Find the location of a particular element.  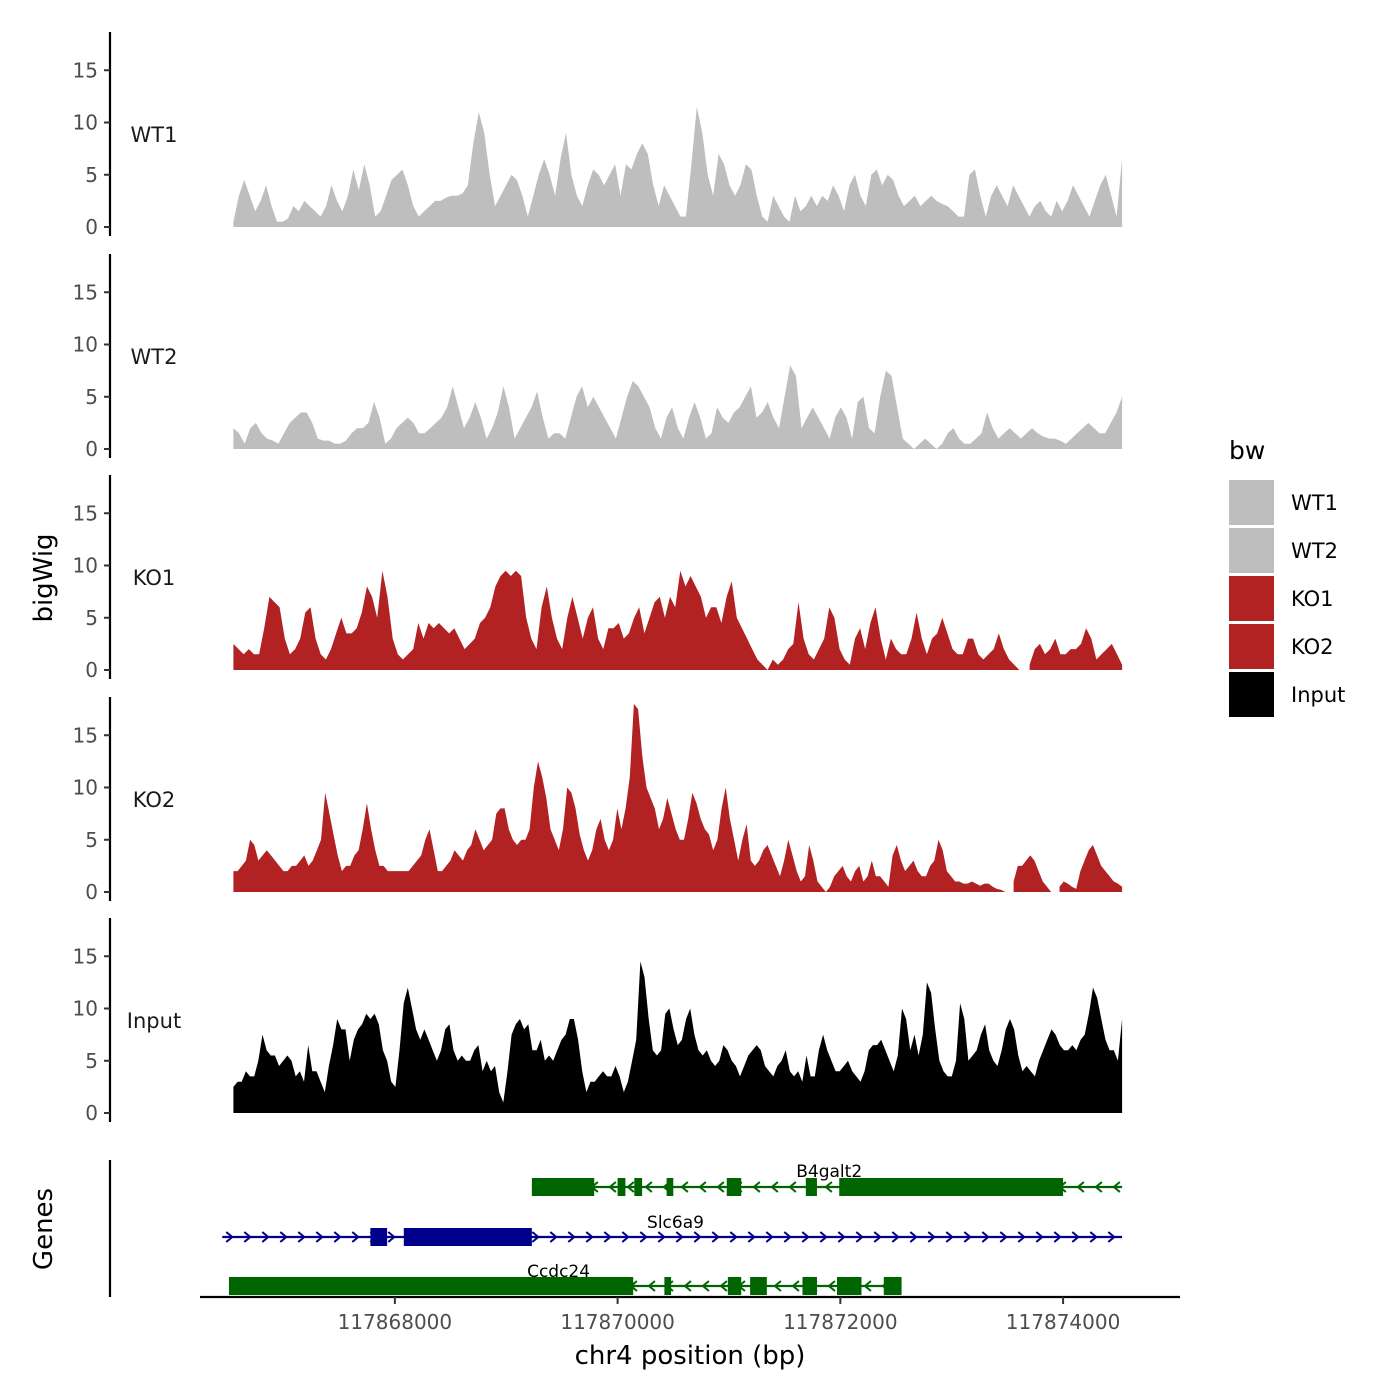

legend-label-wt2: WT2 is located at coordinates (1314, 551).